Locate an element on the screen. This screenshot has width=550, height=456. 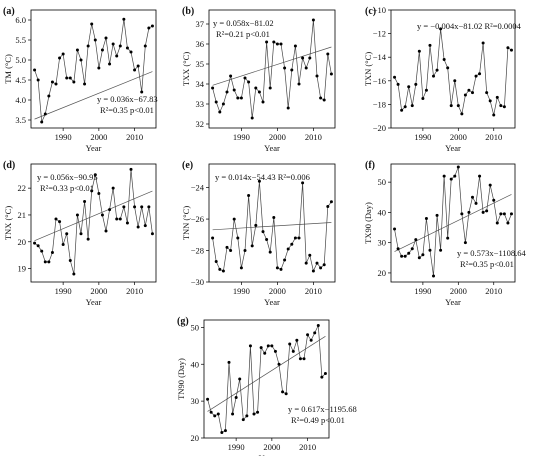
y-axis-title: TM (°C) is located at coordinates (8, 69).